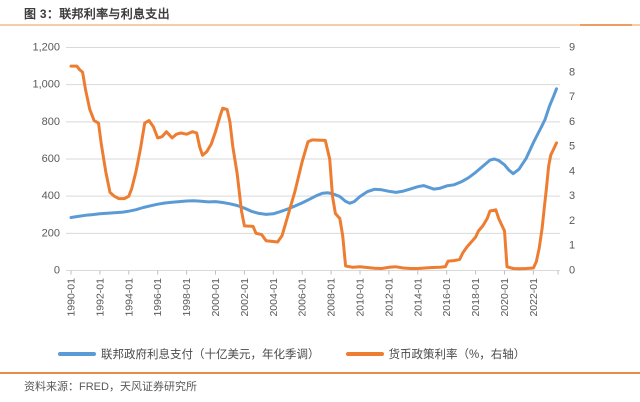 The image size is (640, 402). What do you see at coordinates (572, 97) in the screenshot?
I see `right-axis-tick-label: 7` at bounding box center [572, 97].